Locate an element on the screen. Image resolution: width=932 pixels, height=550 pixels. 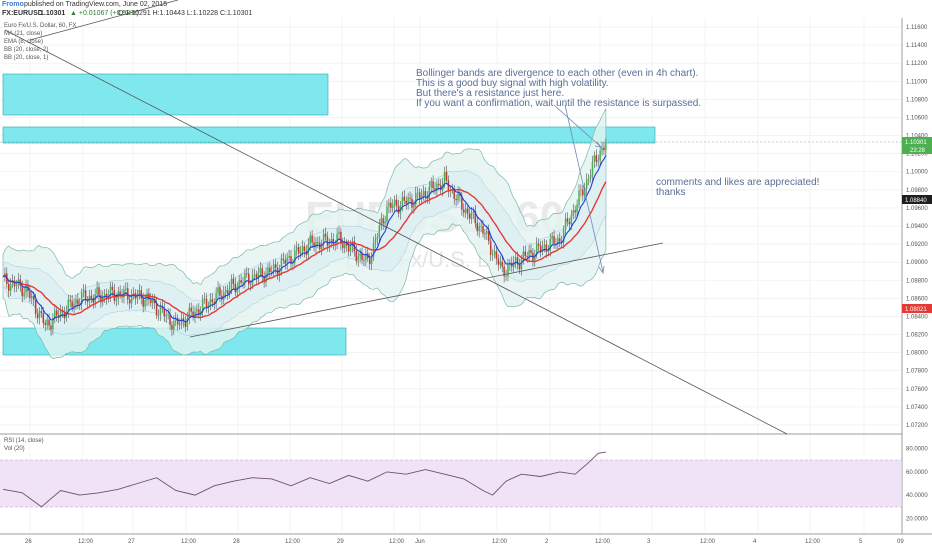
indicator-ema: EMA (8, close) is located at coordinates (24, 42).